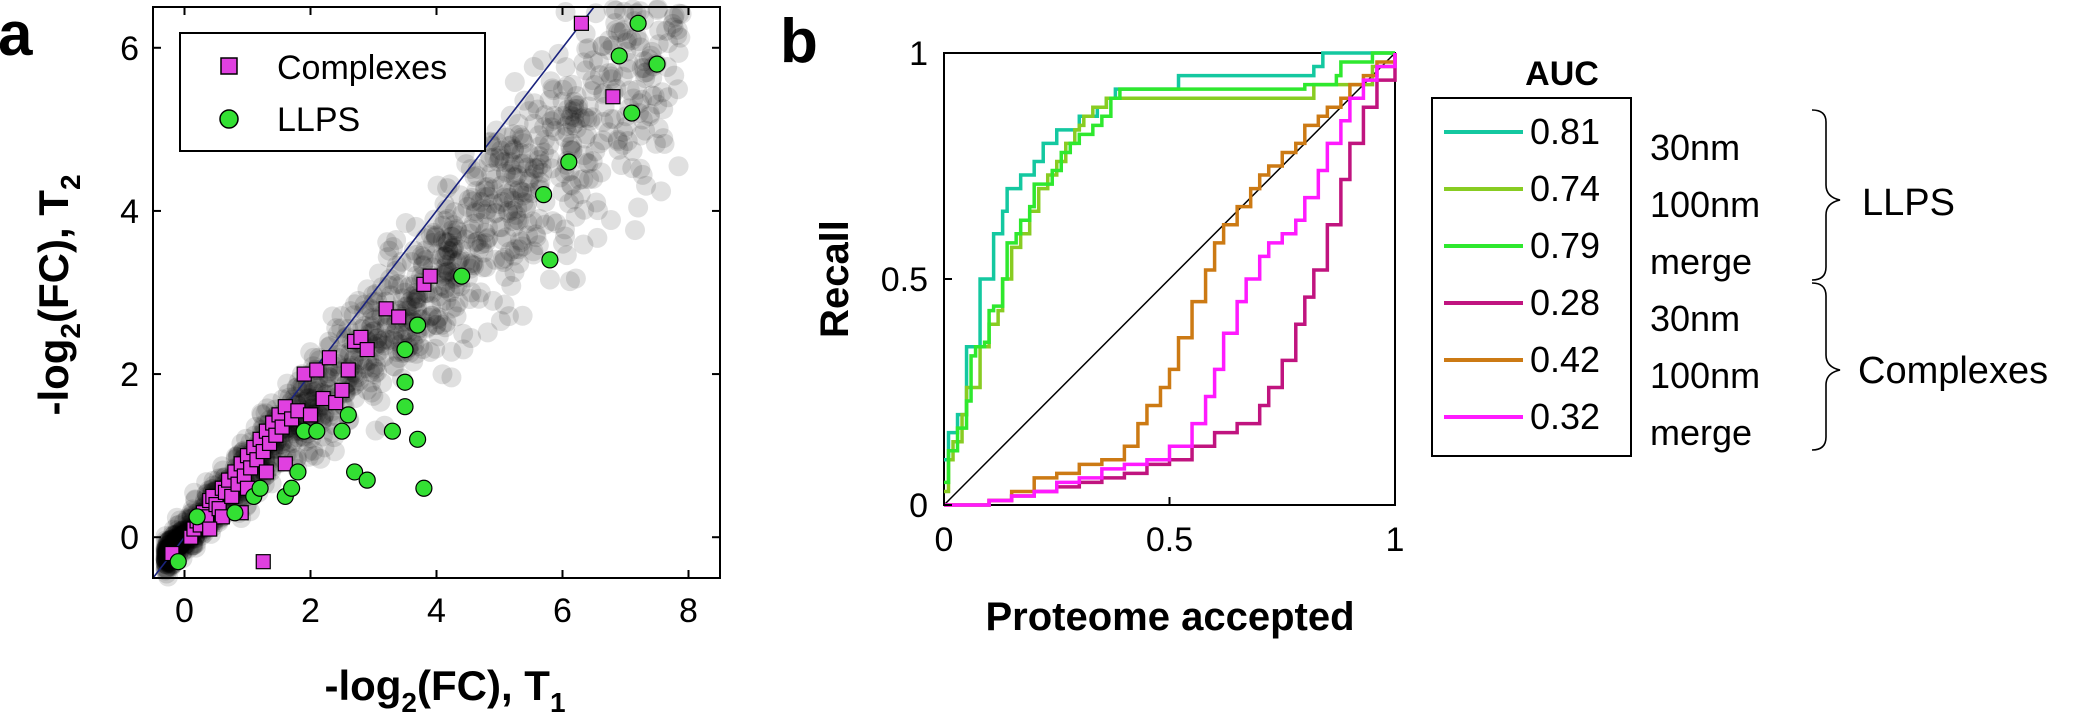  Describe the element at coordinates (1953, 371) in the screenshot. I see `group-label-complexes: Complexes` at that location.